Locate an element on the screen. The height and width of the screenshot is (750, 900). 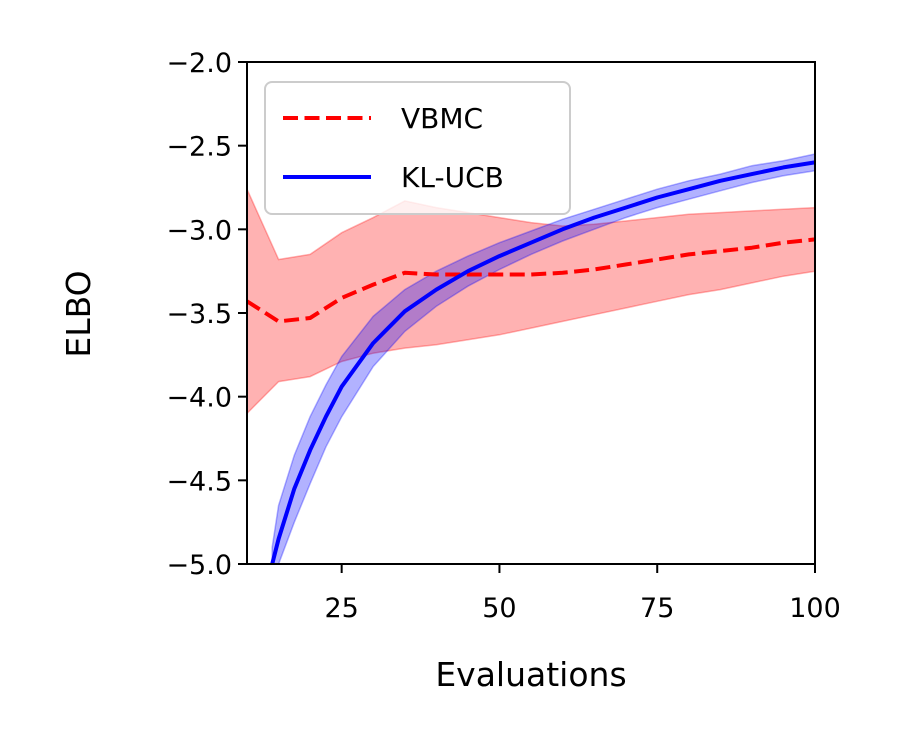
legend-label-kl-ucb: KL-UCB is located at coordinates (452, 177).